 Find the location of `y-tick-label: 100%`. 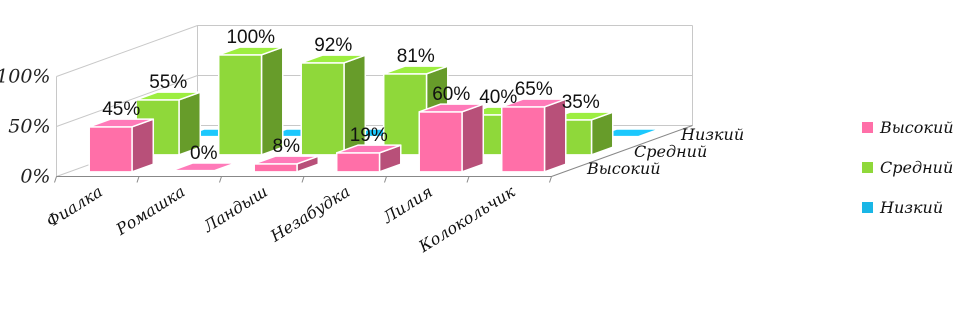

y-tick-label: 100% is located at coordinates (25, 77).